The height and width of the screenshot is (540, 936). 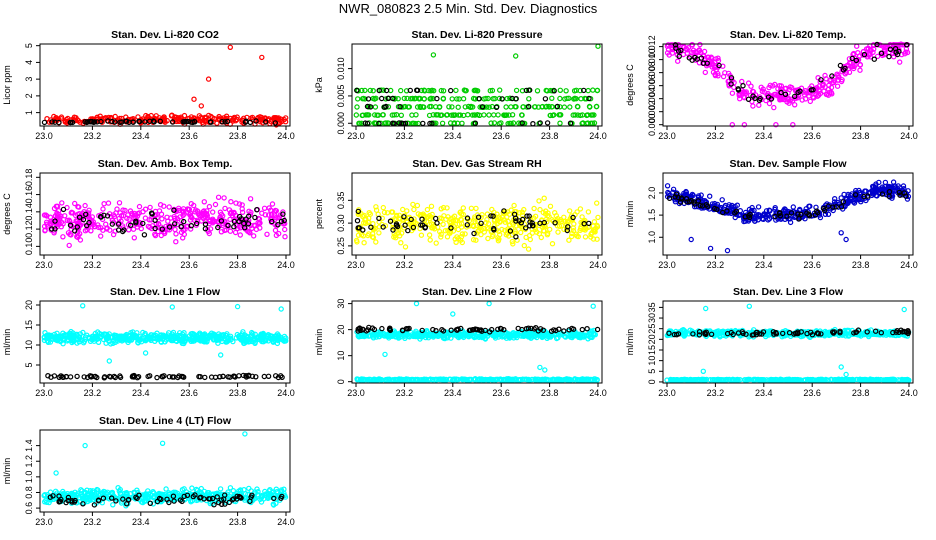 What do you see at coordinates (93, 393) in the screenshot?
I see `x-tick-label: 23.2` at bounding box center [93, 393].